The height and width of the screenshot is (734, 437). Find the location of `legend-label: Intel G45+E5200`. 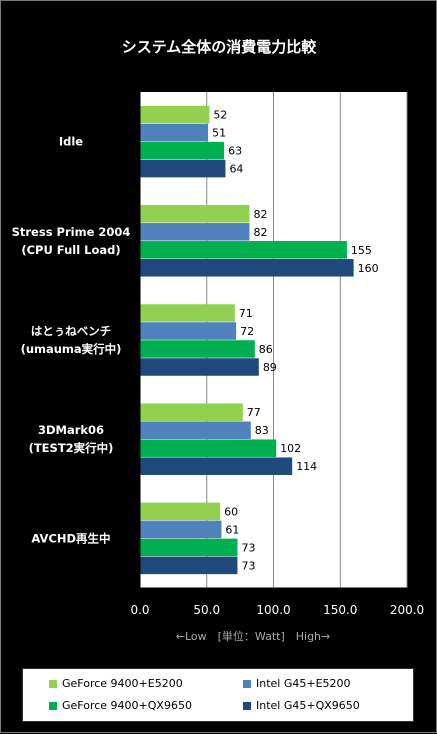

legend-label: Intel G45+E5200 is located at coordinates (303, 683).